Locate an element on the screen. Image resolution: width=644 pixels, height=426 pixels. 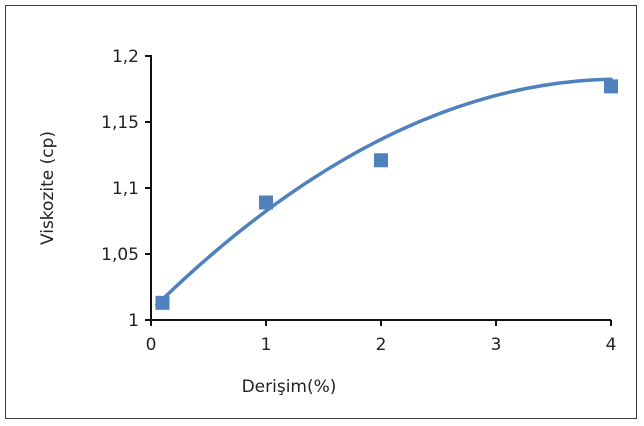
y-tick-label: 1 is located at coordinates (133, 321).